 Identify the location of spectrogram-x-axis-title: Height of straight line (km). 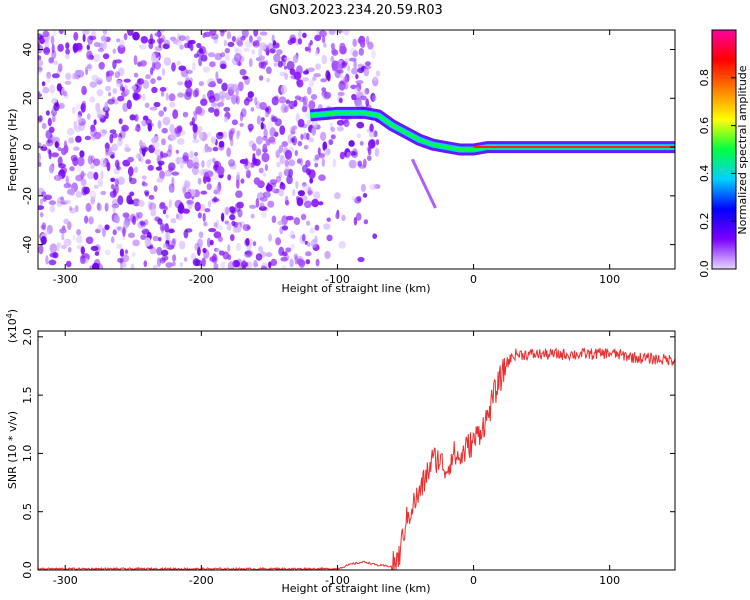
(355, 288).